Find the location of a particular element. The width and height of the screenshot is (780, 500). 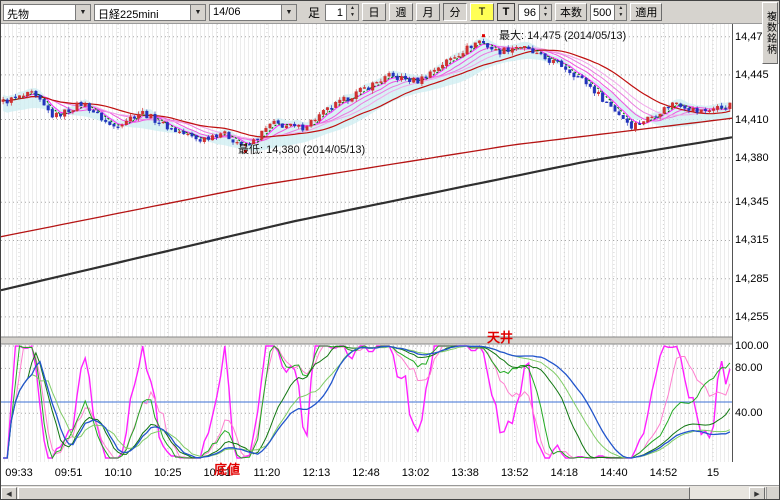

time-axis-label: 11:20 is located at coordinates (267, 473).